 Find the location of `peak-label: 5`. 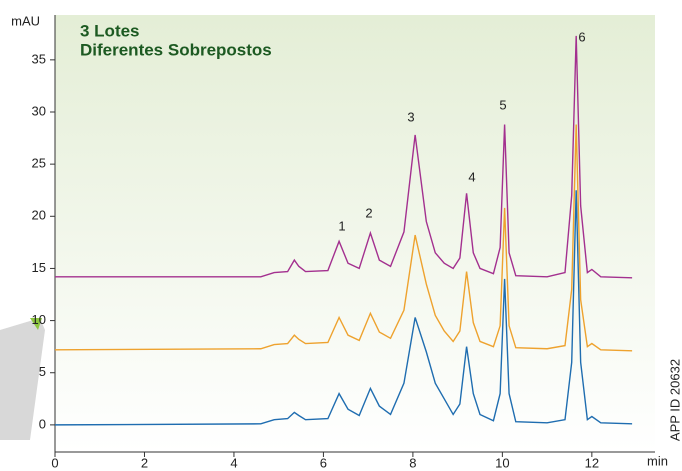

peak-label: 5 is located at coordinates (502, 104).